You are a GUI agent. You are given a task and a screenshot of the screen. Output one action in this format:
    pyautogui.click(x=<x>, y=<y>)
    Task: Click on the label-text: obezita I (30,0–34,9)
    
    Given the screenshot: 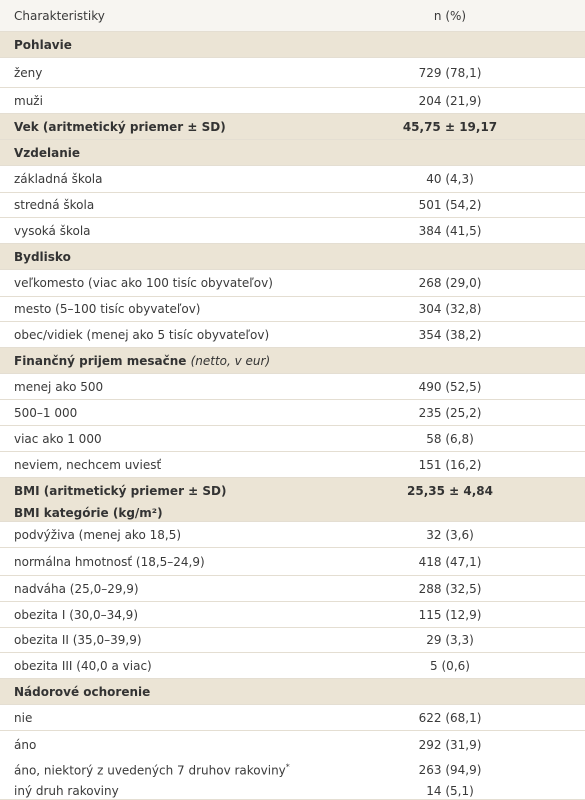 What is the action you would take?
    pyautogui.click(x=76, y=614)
    